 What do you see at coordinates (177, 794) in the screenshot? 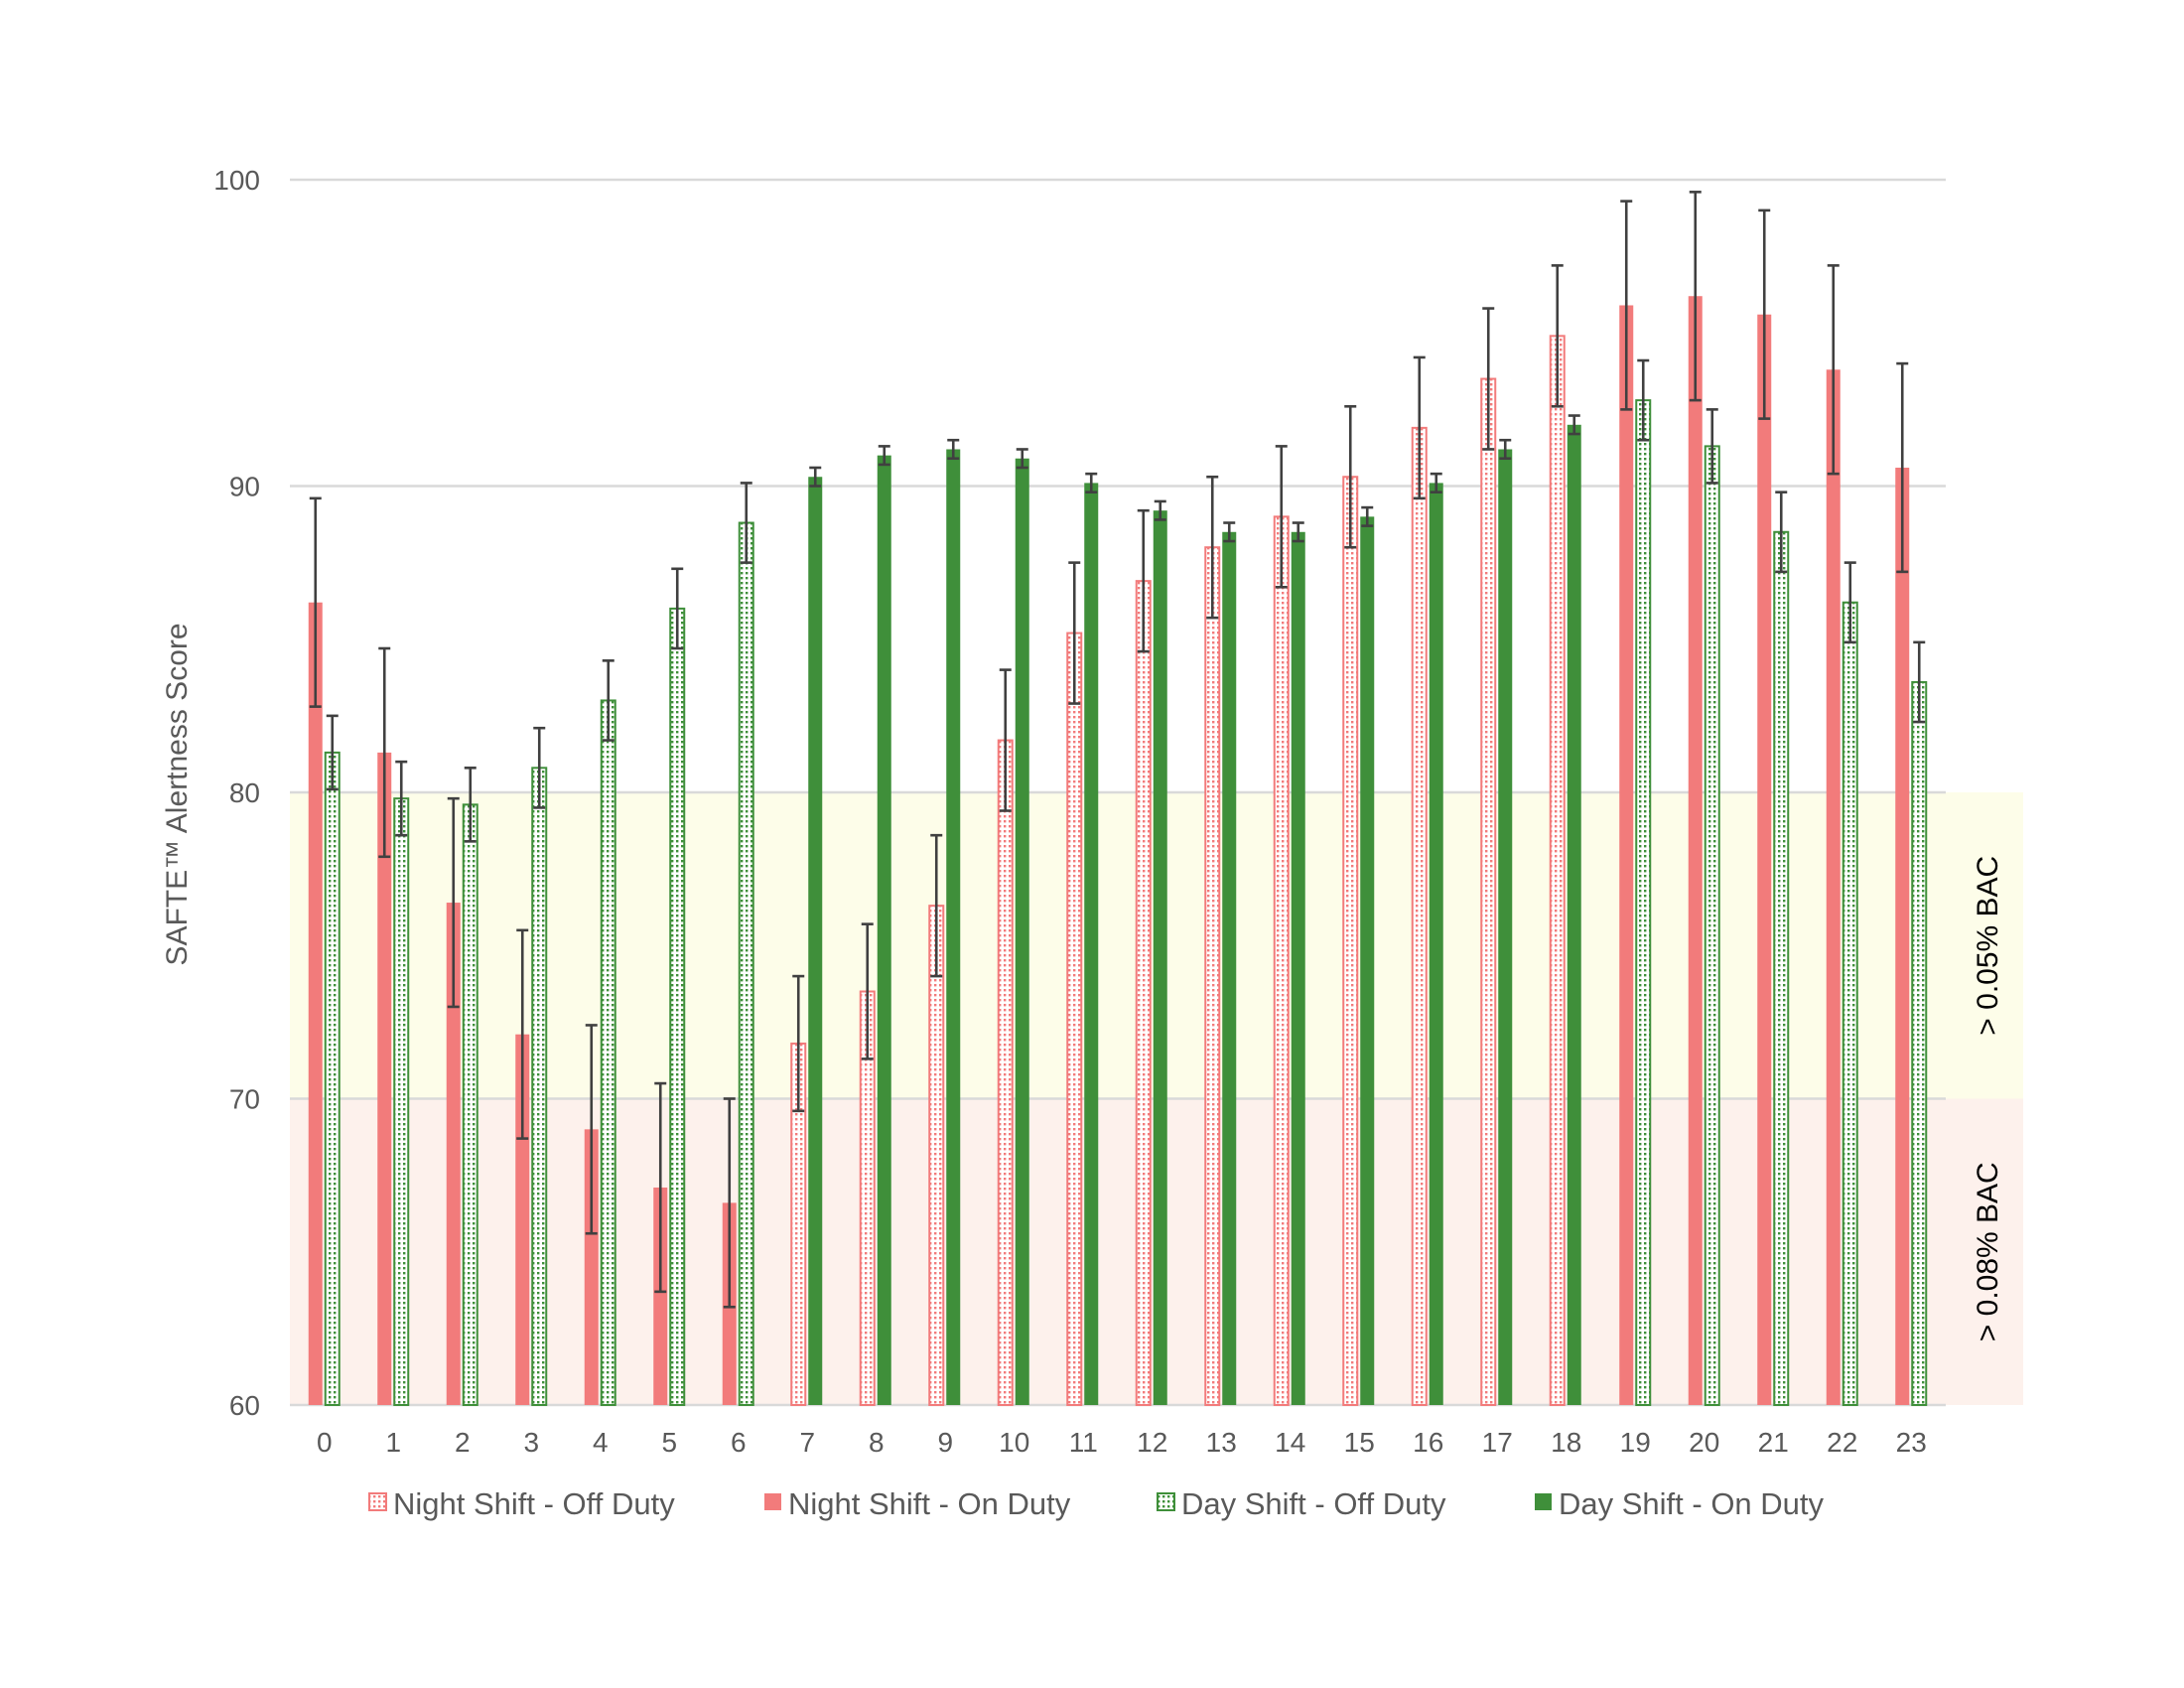
I see `y-axis-title: SAFTE™ Alertness Score` at bounding box center [177, 794].